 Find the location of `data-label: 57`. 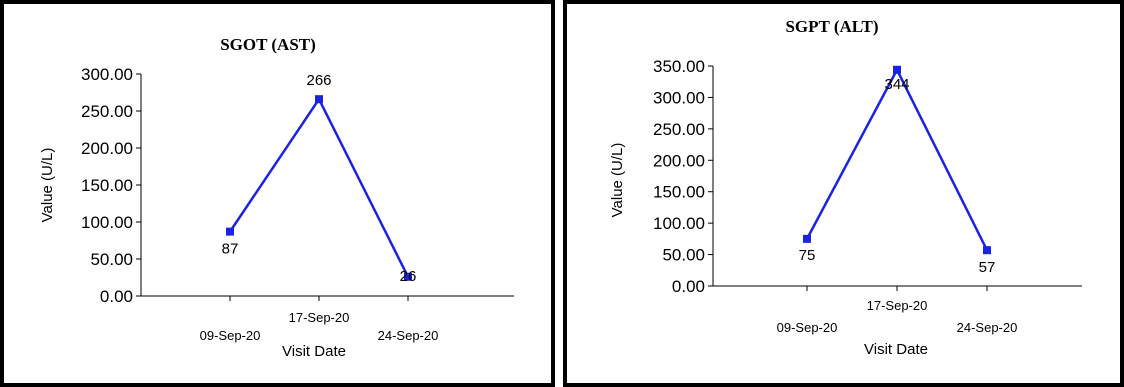

data-label: 57 is located at coordinates (987, 267).